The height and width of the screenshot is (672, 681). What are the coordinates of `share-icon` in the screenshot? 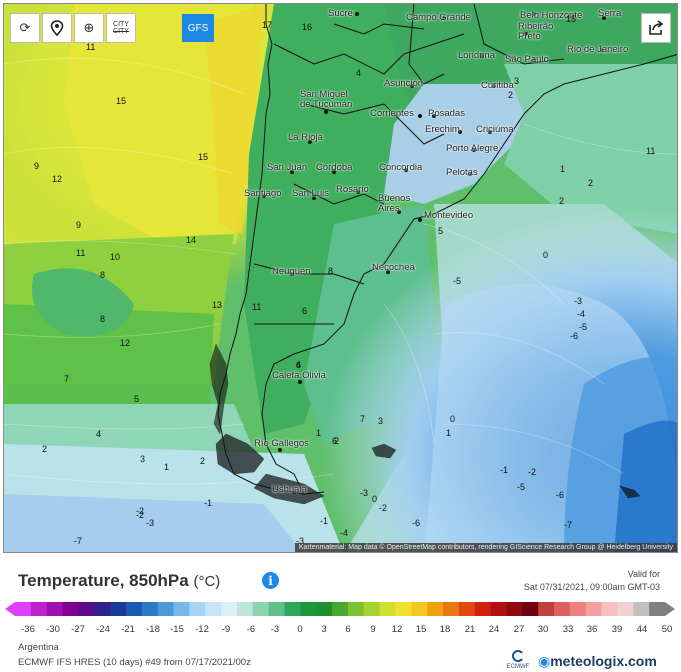 It's located at (656, 27).